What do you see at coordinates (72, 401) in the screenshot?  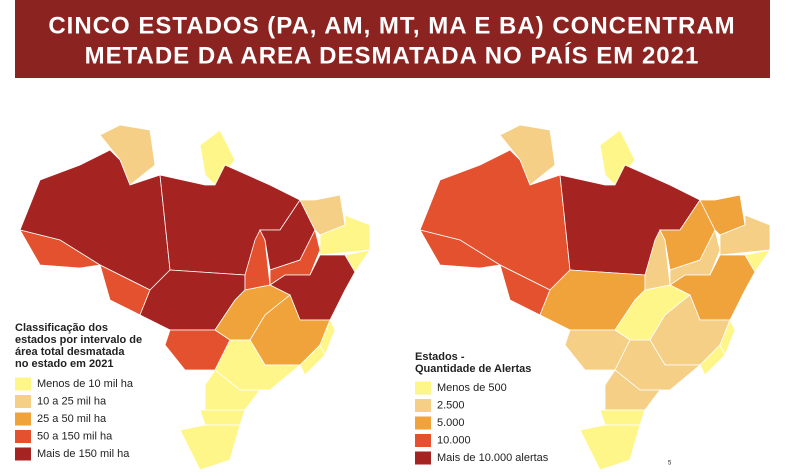 I see `legend-label: 10 a 25 mil ha` at bounding box center [72, 401].